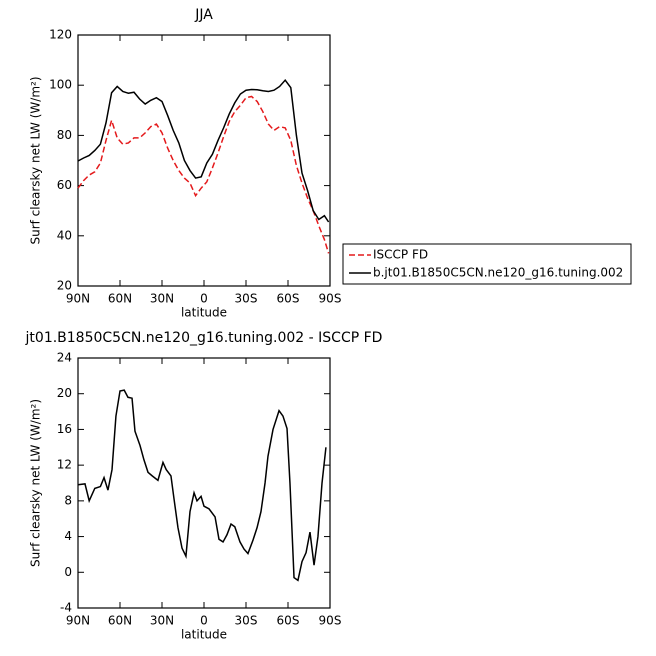  What do you see at coordinates (64, 135) in the screenshot?
I see `y-tick-label: 80` at bounding box center [64, 135].